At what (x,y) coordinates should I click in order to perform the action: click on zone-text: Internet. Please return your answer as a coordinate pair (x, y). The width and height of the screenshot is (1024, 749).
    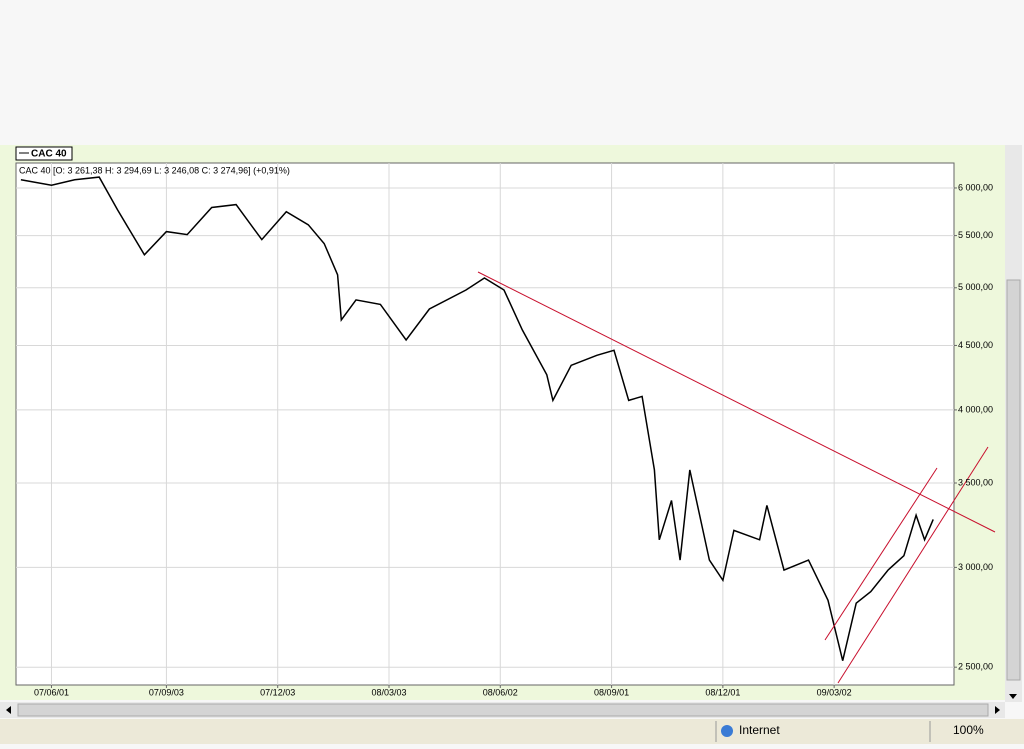
    Looking at the image, I should click on (759, 730).